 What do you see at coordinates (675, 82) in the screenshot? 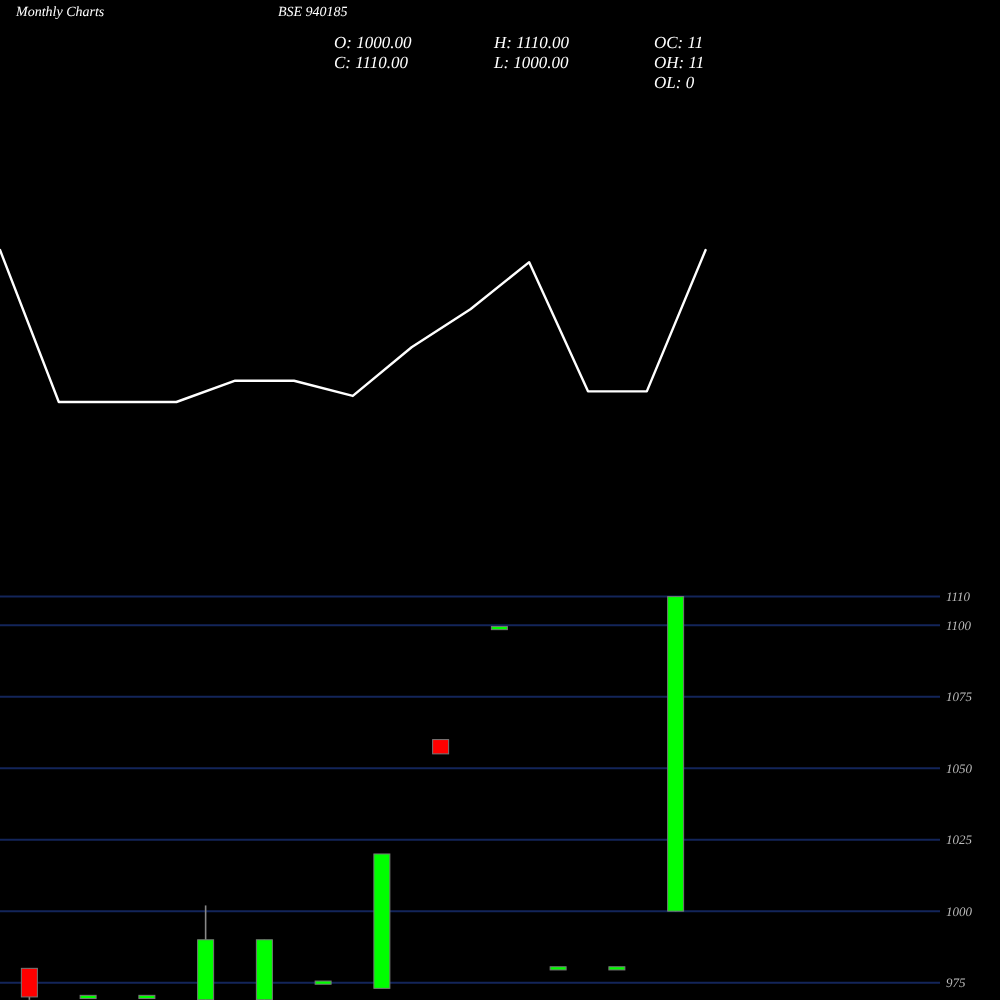
I see `text: OL: 0` at bounding box center [675, 82].